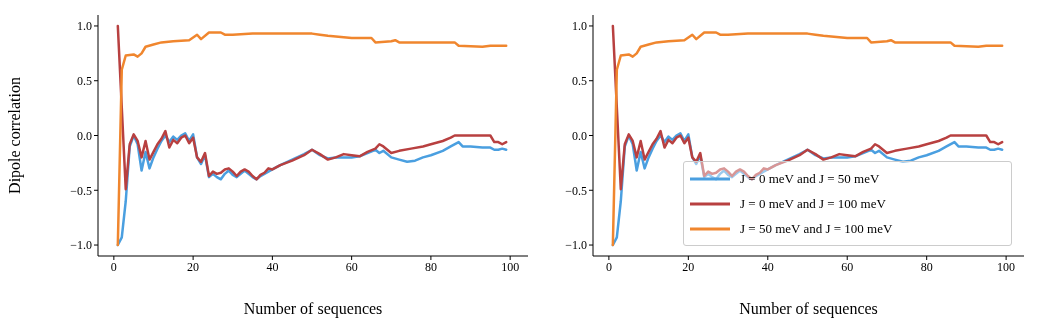 This screenshot has width=1037, height=332. What do you see at coordinates (810, 178) in the screenshot?
I see `legend-label: J = 0 meV and J = 50 meV` at bounding box center [810, 178].